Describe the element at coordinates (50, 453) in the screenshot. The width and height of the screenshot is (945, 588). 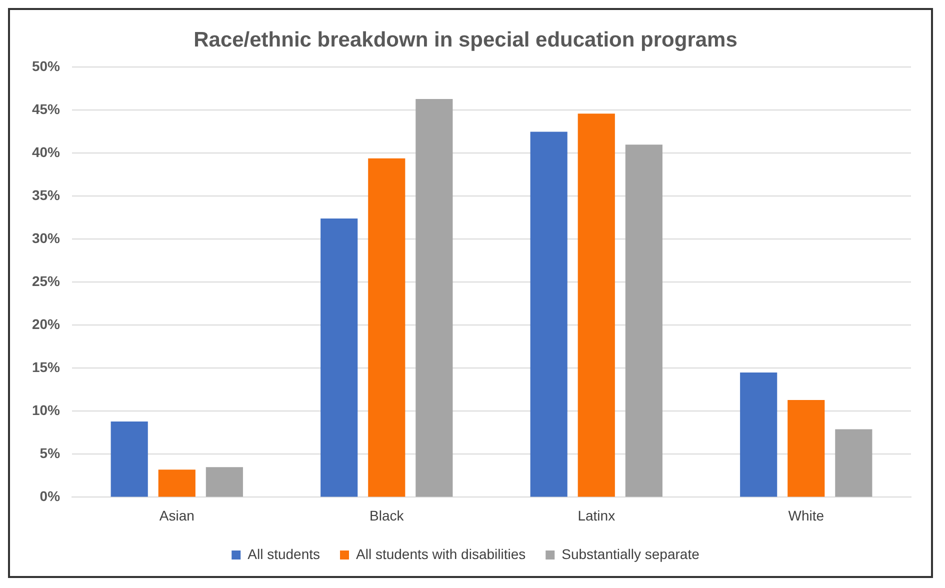
I see `y-tick-label: 5%` at that location.